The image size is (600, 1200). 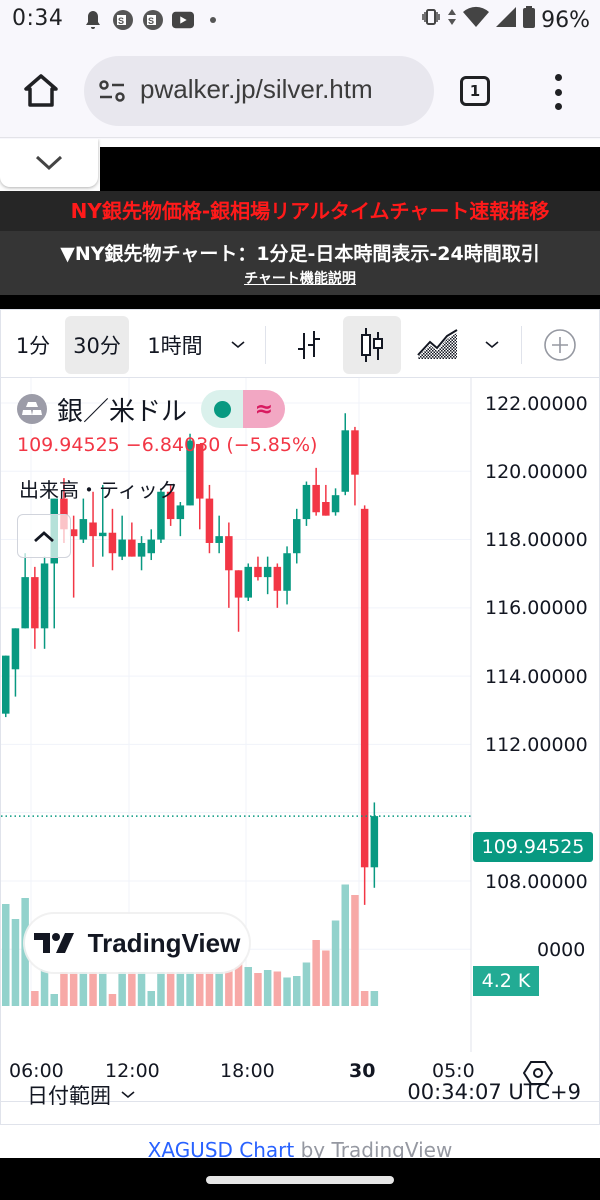 I want to click on address-bar: pwalker.jp/silver.htm, so click(x=259, y=91).